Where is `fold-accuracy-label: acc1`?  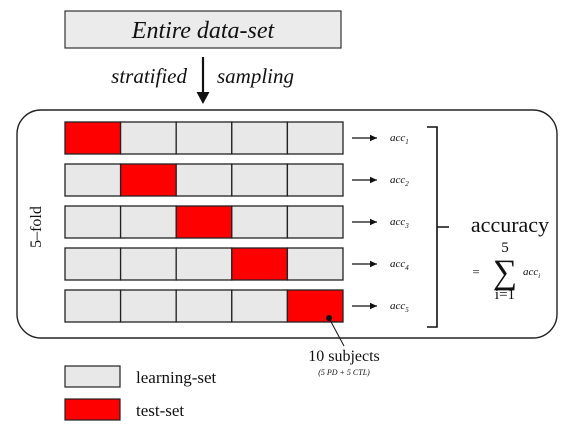
fold-accuracy-label: acc1 is located at coordinates (399, 139).